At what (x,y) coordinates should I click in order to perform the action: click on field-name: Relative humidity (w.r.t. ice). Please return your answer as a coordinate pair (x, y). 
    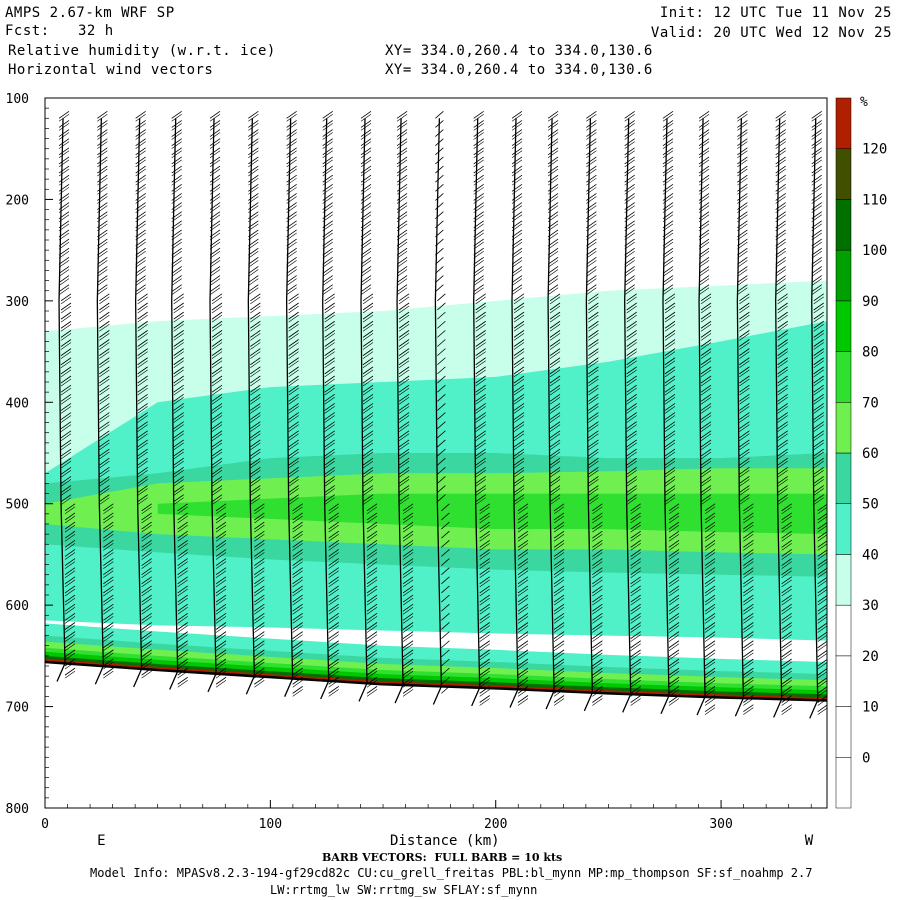
    Looking at the image, I should click on (142, 51).